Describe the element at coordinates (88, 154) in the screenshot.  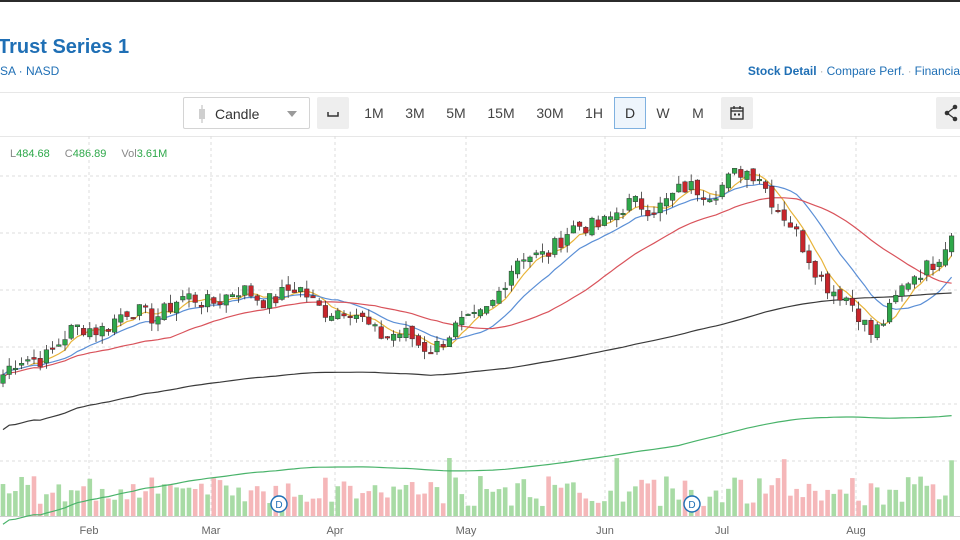
I see `ohlc-readout: L484.68 C486.89 Vol3.61M` at that location.